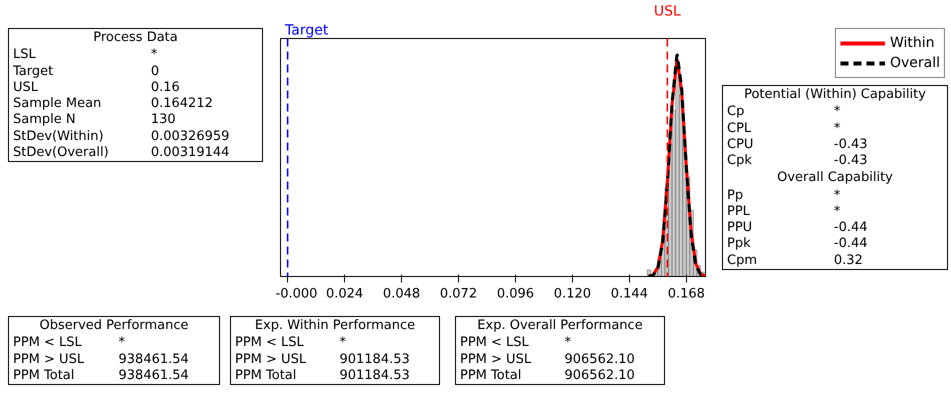 This screenshot has width=951, height=418. Describe the element at coordinates (740, 228) in the screenshot. I see `text: PPU` at that location.